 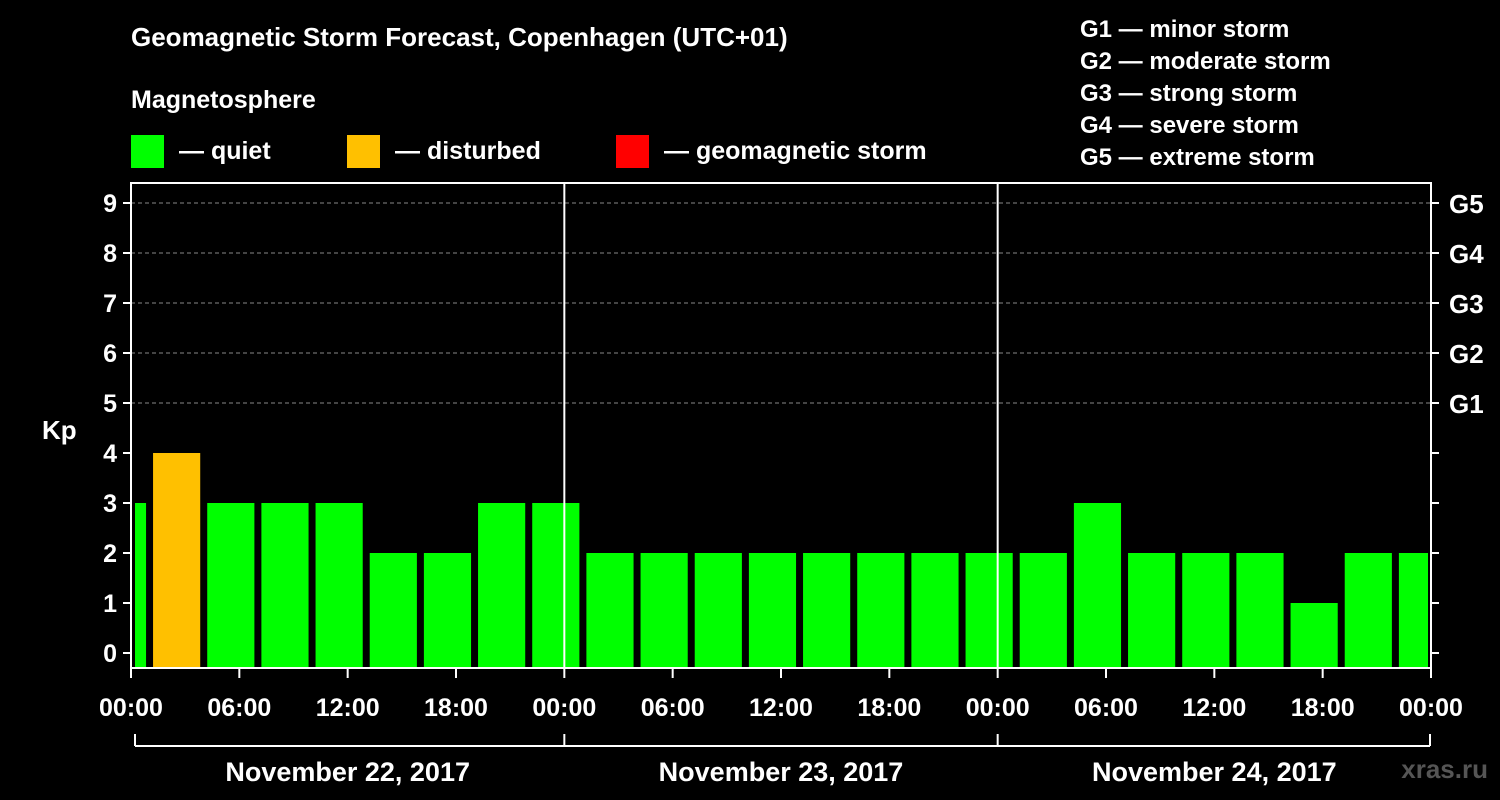 I want to click on legend-quiet-swatch, so click(x=147, y=151).